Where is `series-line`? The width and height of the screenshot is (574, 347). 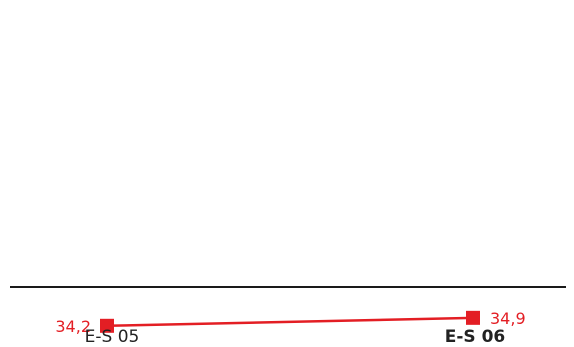 series-line is located at coordinates (290, 322).